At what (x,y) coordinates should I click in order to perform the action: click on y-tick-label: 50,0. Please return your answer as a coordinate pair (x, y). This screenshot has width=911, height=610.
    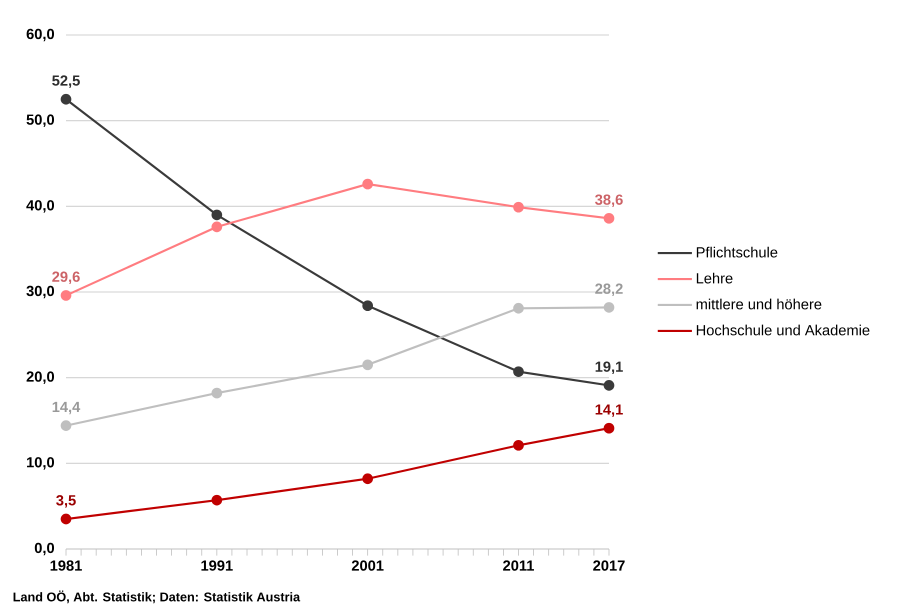
    Looking at the image, I should click on (40, 120).